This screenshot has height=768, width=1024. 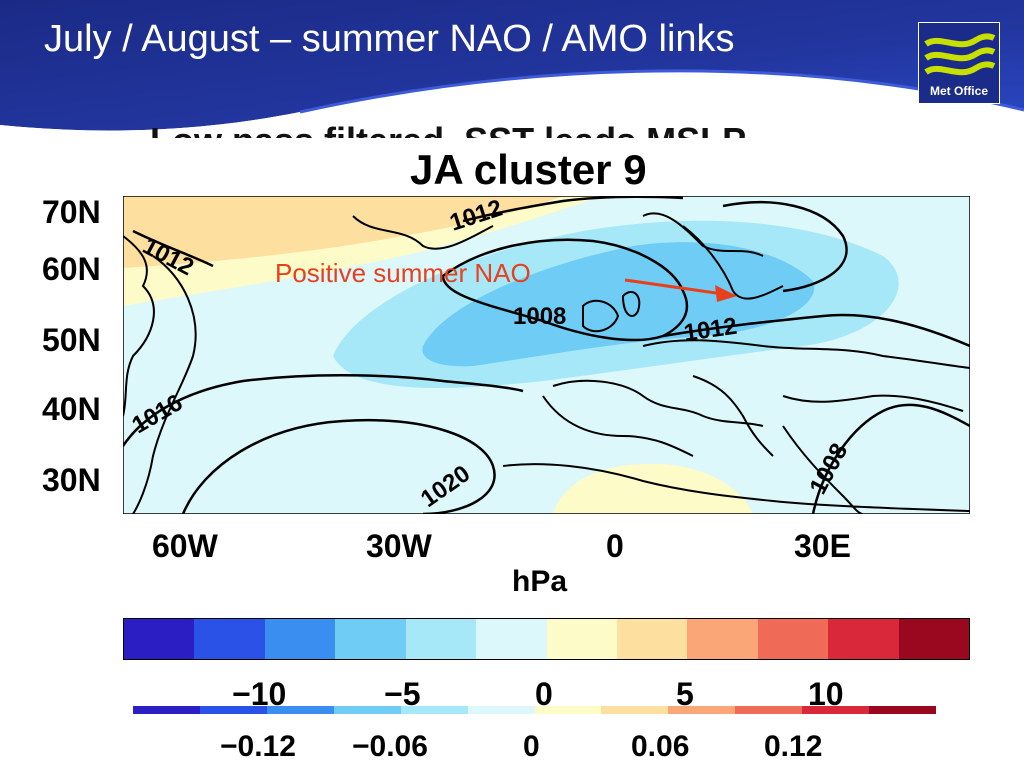 What do you see at coordinates (793, 746) in the screenshot?
I see `secondary-tick-012: 0.12` at bounding box center [793, 746].